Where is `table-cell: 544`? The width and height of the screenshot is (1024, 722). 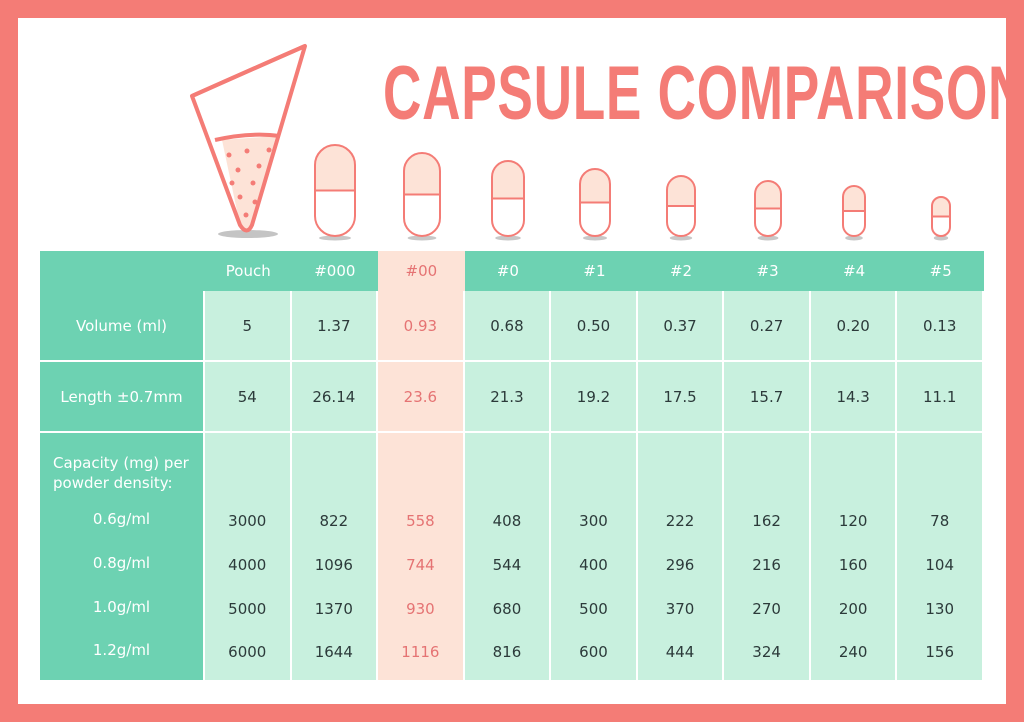
table-cell: 544 is located at coordinates (507, 565).